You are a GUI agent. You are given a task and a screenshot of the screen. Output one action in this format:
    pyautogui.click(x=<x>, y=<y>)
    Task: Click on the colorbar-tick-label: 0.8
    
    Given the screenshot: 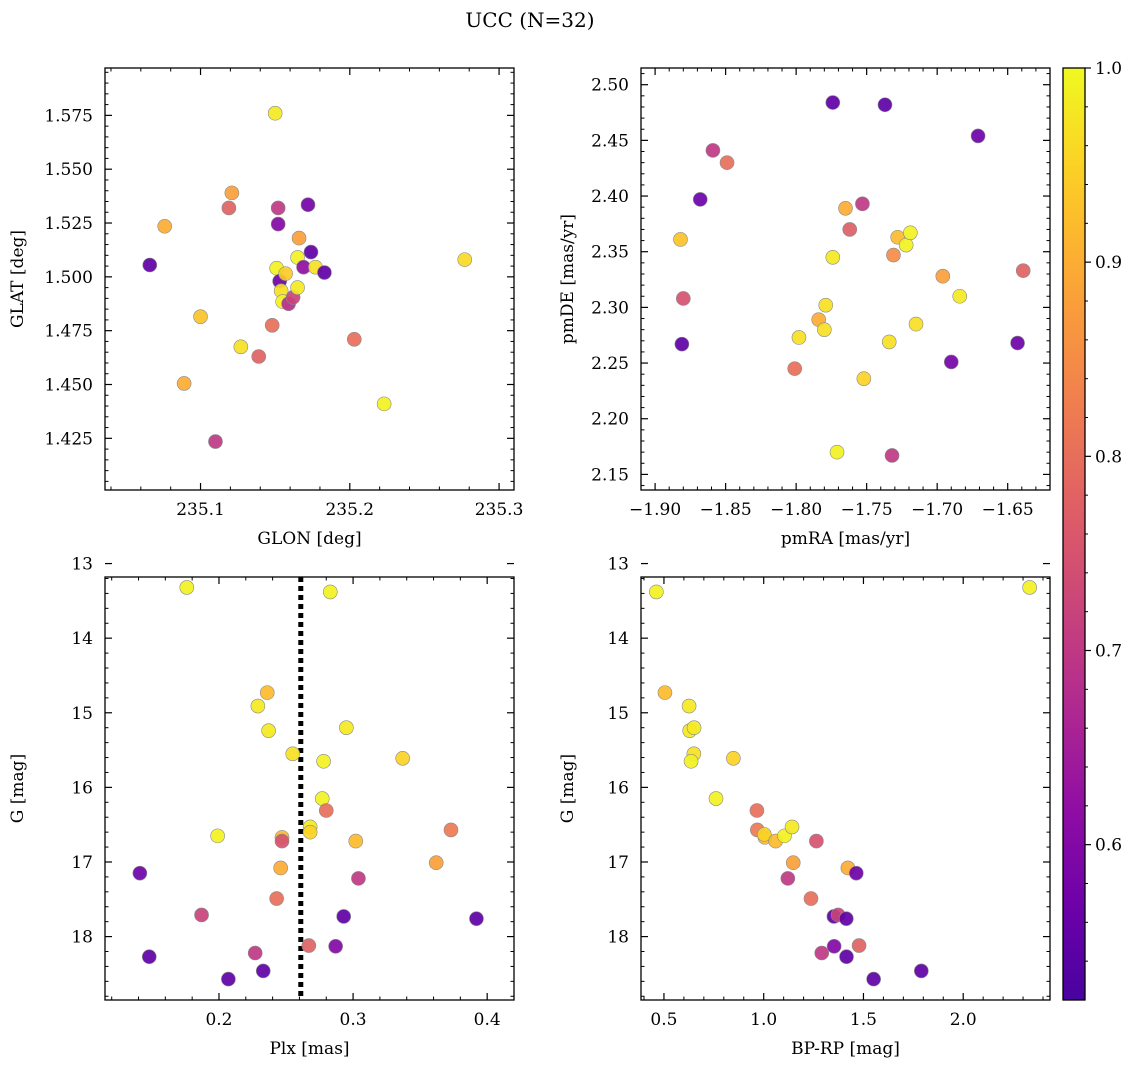 What is the action you would take?
    pyautogui.click(x=1108, y=457)
    